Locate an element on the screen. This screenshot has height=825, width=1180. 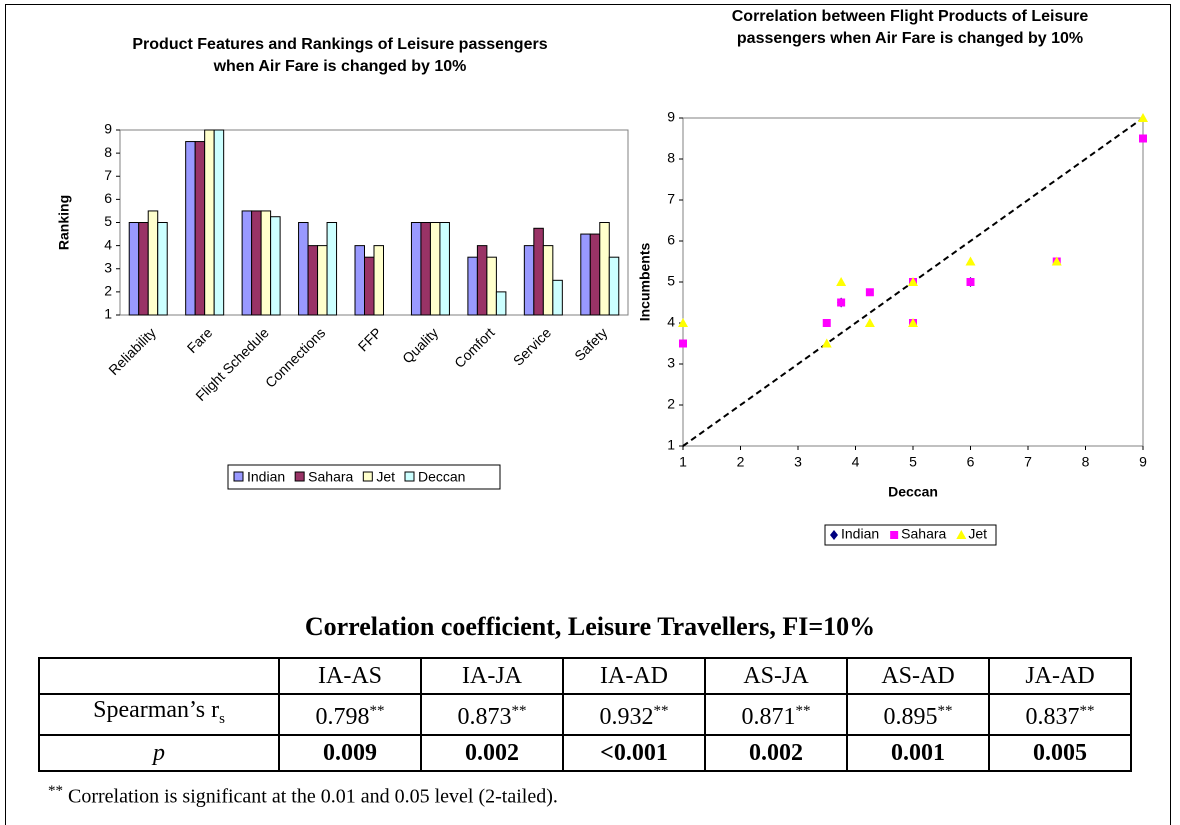
value-cell: 0.871** is located at coordinates (776, 714).